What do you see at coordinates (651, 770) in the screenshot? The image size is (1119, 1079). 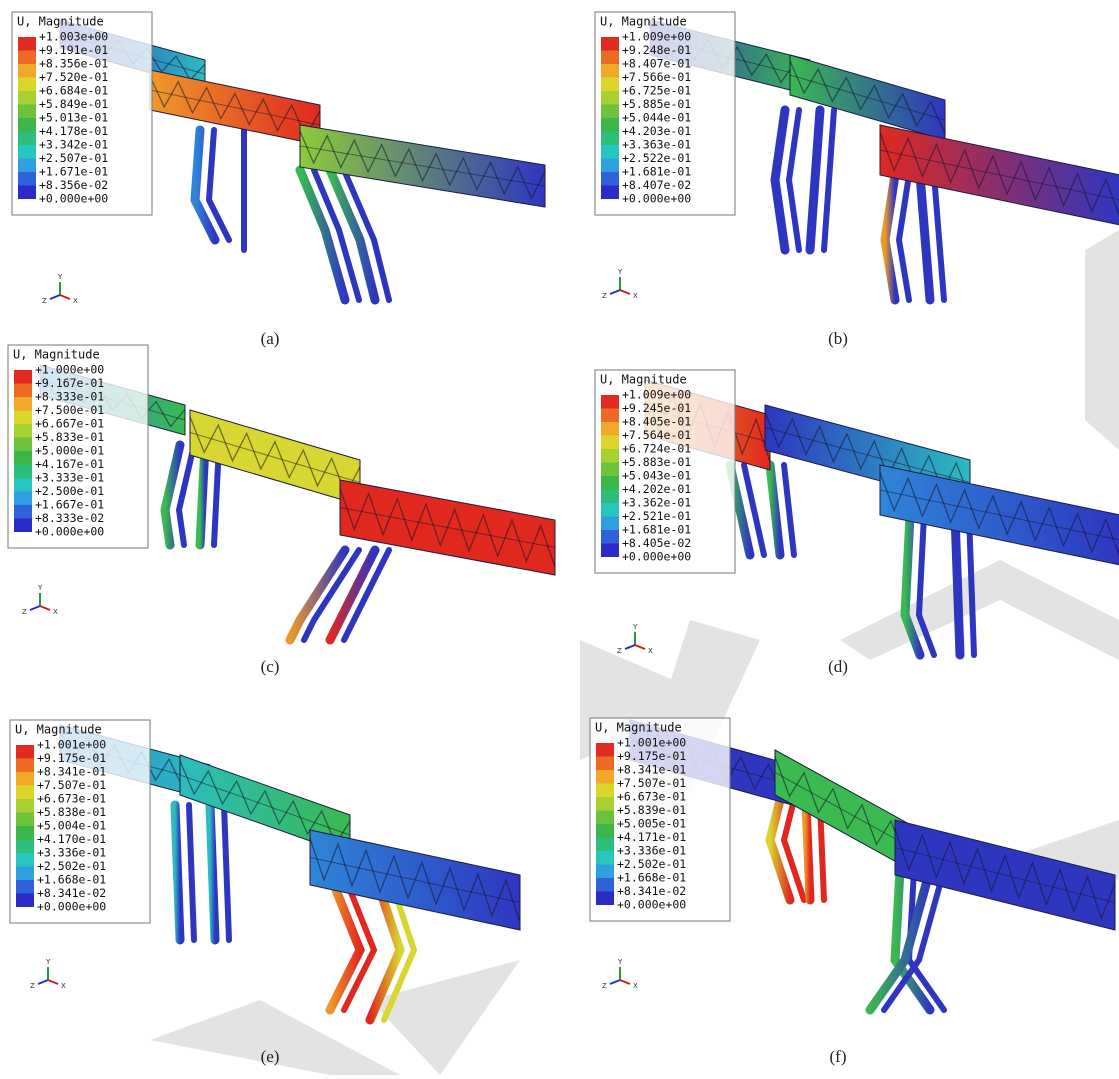 I see `legend-value: +8.341e-01` at bounding box center [651, 770].